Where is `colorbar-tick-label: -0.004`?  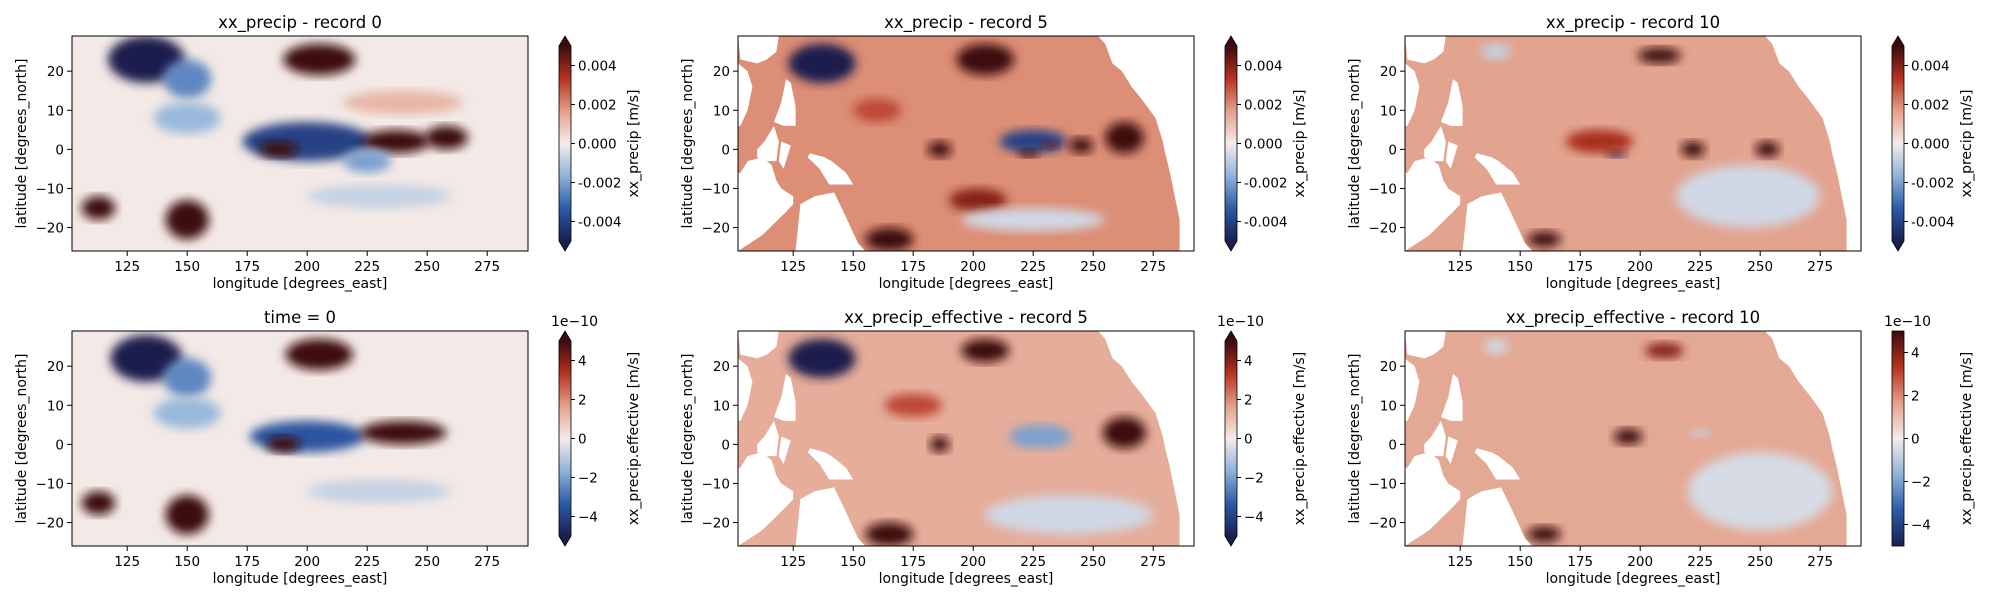 colorbar-tick-label: -0.004 is located at coordinates (1933, 223).